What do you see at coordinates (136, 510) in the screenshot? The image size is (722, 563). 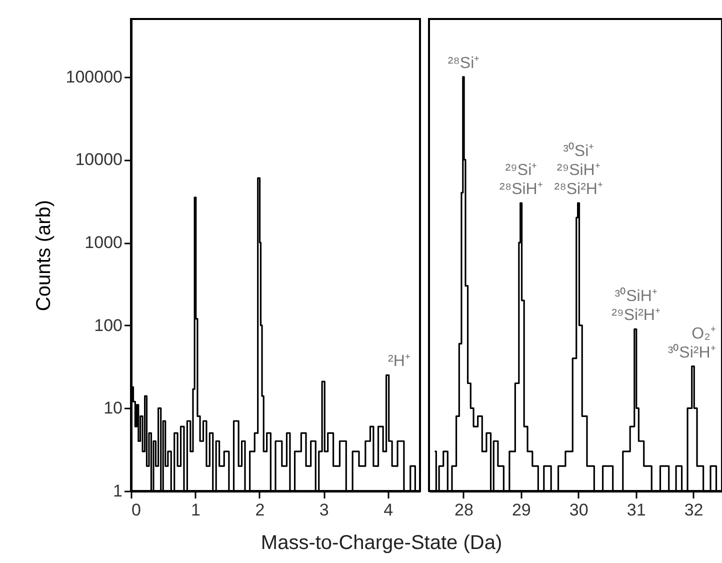 I see `x-tick-label: 0` at bounding box center [136, 510].